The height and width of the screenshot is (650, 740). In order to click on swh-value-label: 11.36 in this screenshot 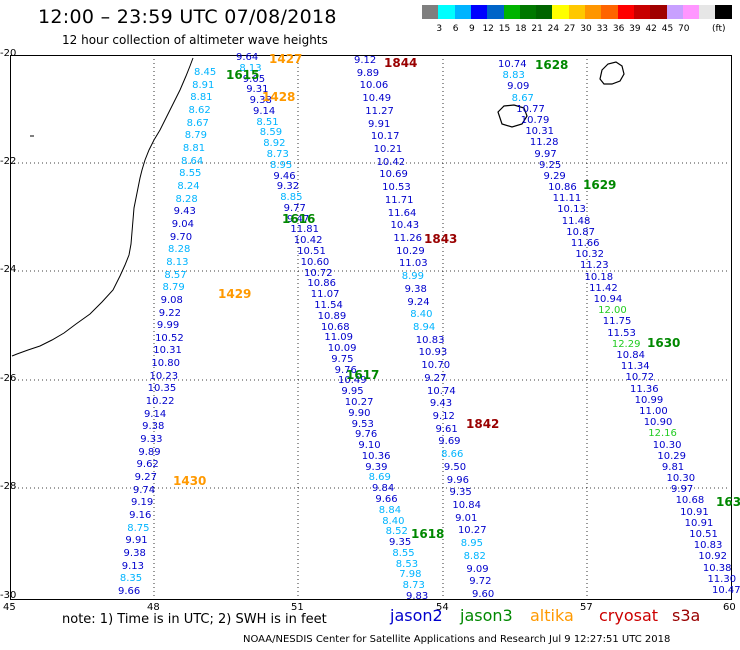, I will do `click(644, 389)`.